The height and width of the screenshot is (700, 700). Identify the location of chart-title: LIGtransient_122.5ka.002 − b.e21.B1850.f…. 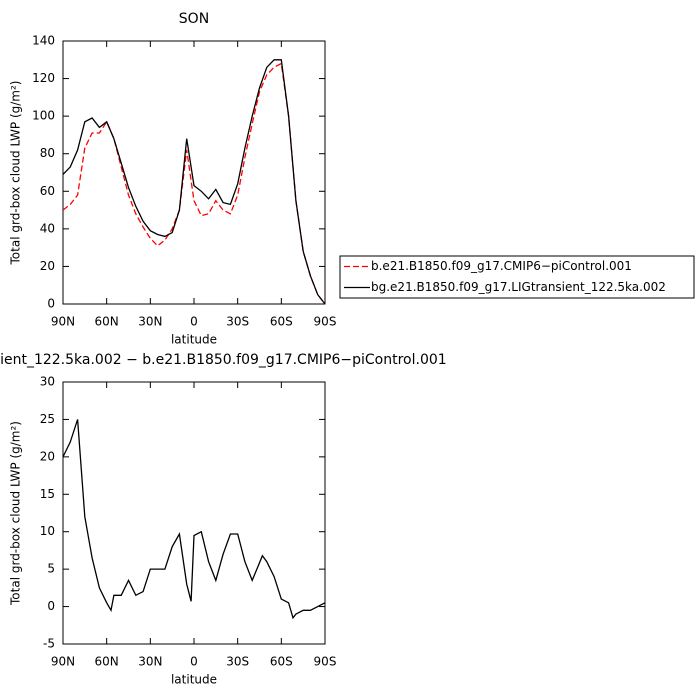
(223, 360).